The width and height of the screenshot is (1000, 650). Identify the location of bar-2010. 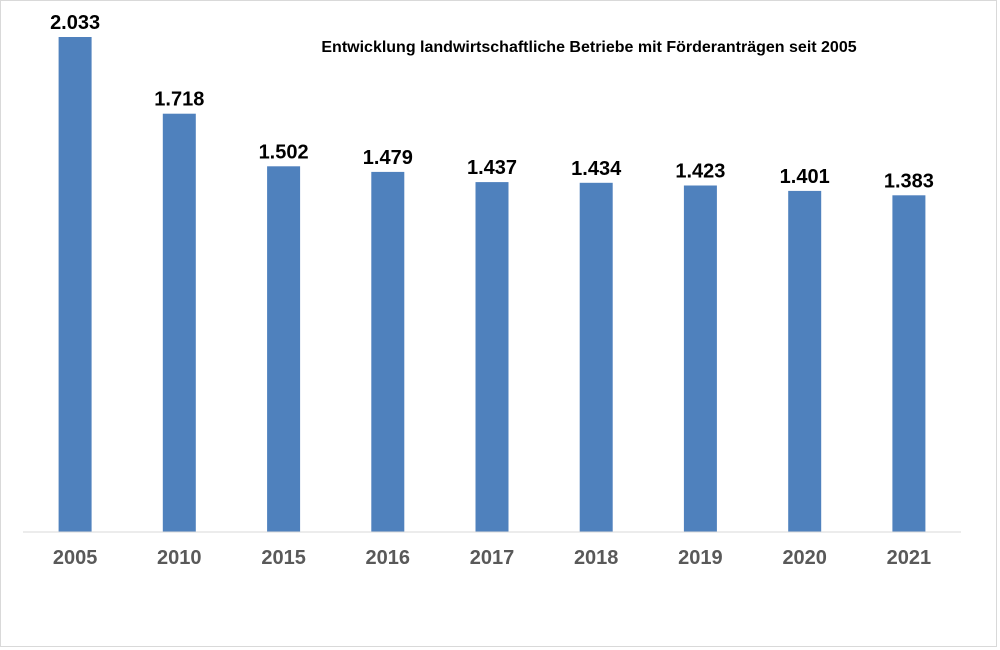
(179, 322).